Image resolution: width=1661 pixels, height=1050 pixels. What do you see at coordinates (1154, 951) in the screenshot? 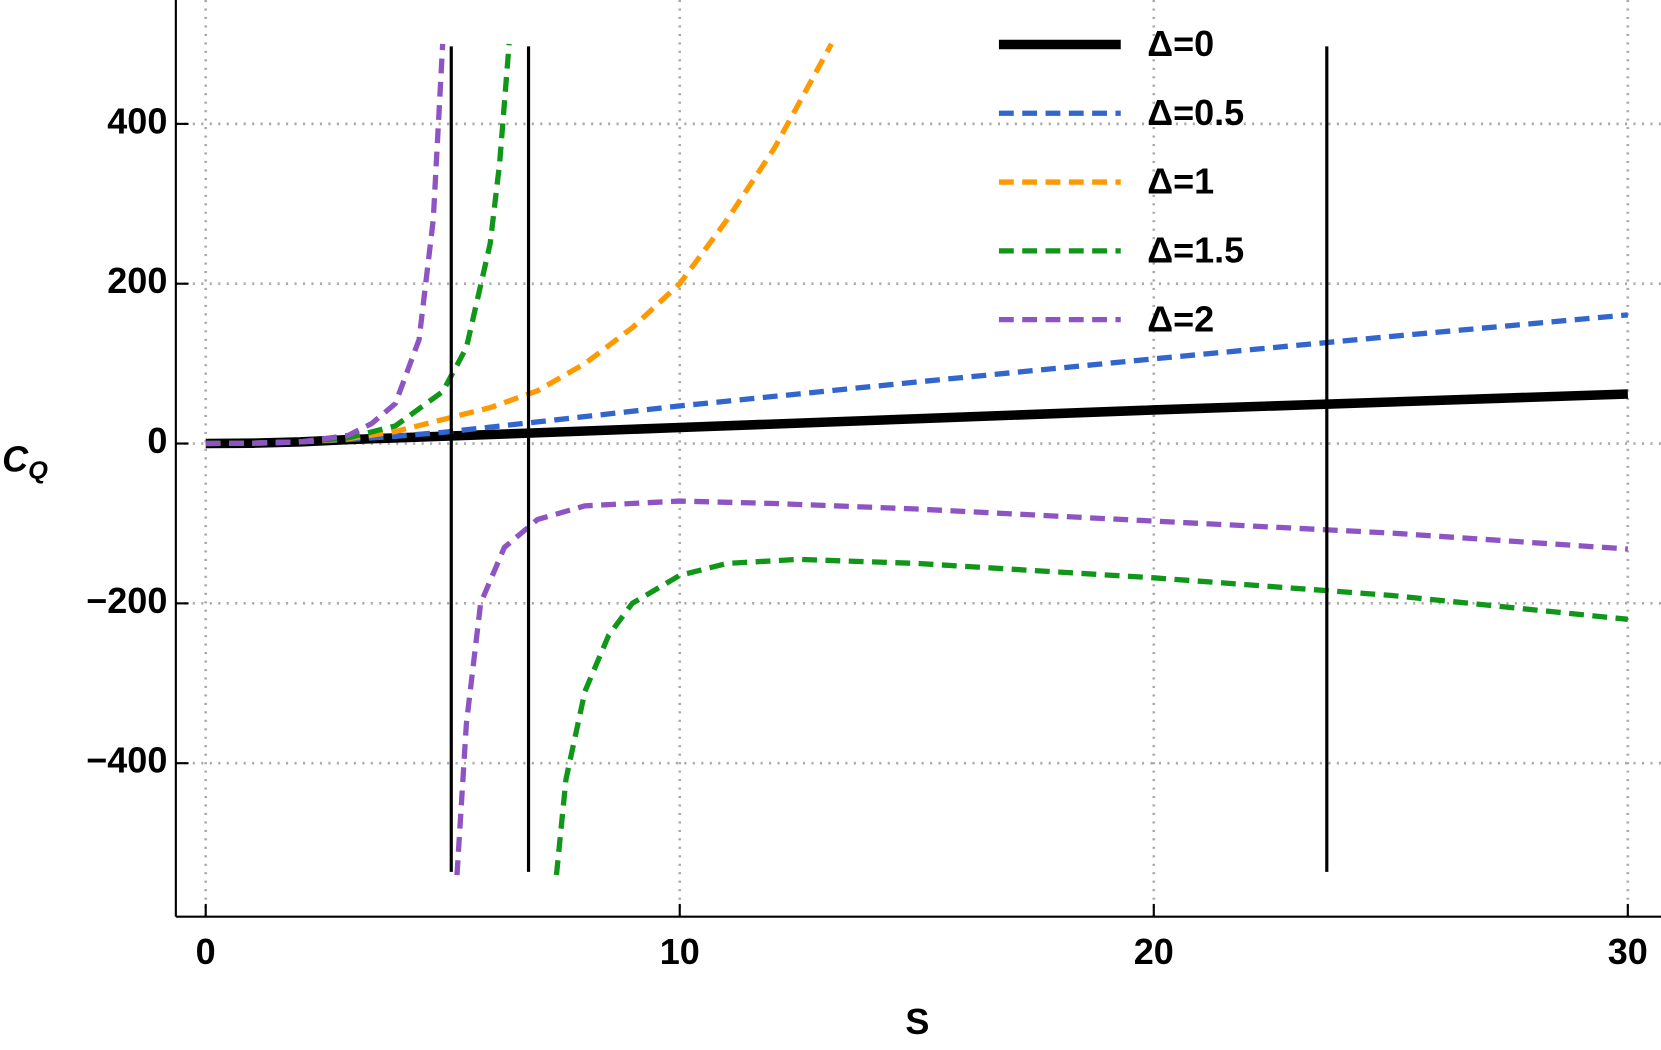
I see `x-tick-label: 20` at bounding box center [1154, 951].